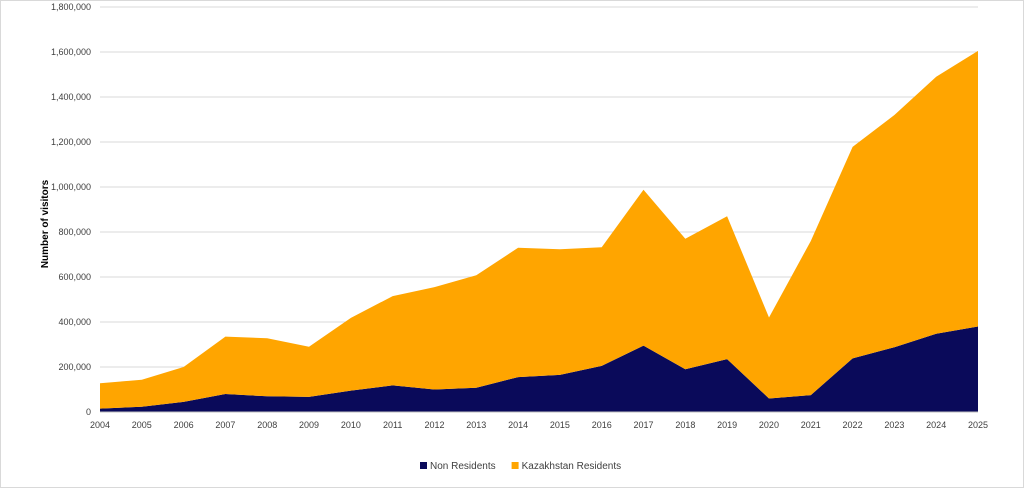  What do you see at coordinates (71, 187) in the screenshot?
I see `y-tick-label: 1,000,000` at bounding box center [71, 187].